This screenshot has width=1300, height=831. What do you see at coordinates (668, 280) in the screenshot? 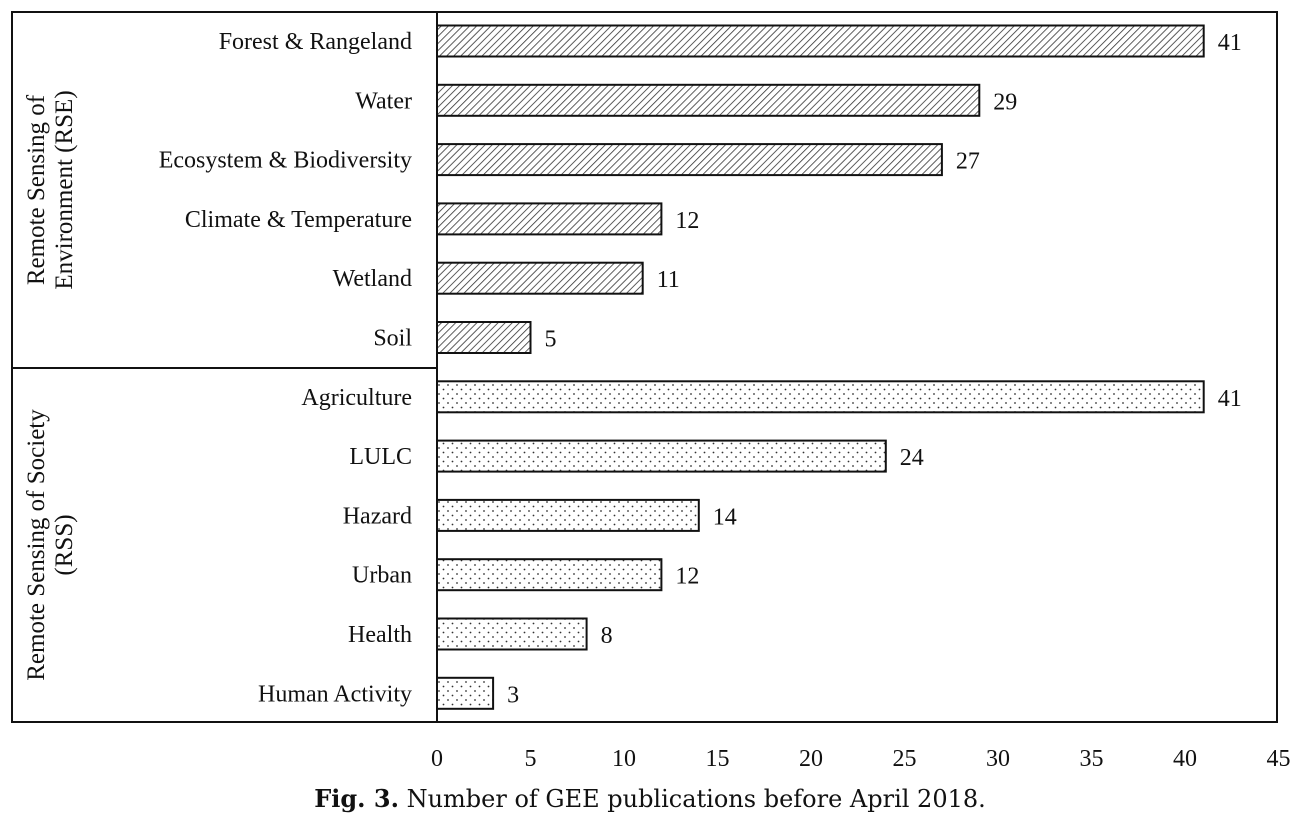
I see `data-label: 11` at bounding box center [668, 280].